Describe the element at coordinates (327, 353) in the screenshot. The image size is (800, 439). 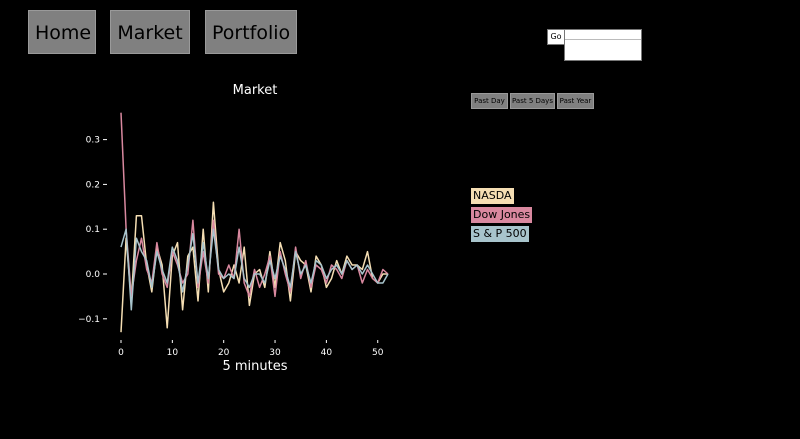
I see `x-tick-label: 40` at that location.